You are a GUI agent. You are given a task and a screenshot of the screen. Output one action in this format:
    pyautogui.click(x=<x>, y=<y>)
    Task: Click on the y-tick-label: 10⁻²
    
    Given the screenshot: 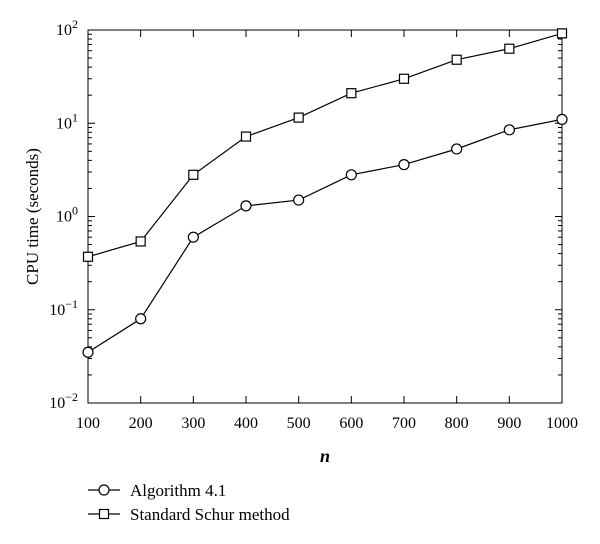 What is the action you would take?
    pyautogui.click(x=63, y=401)
    